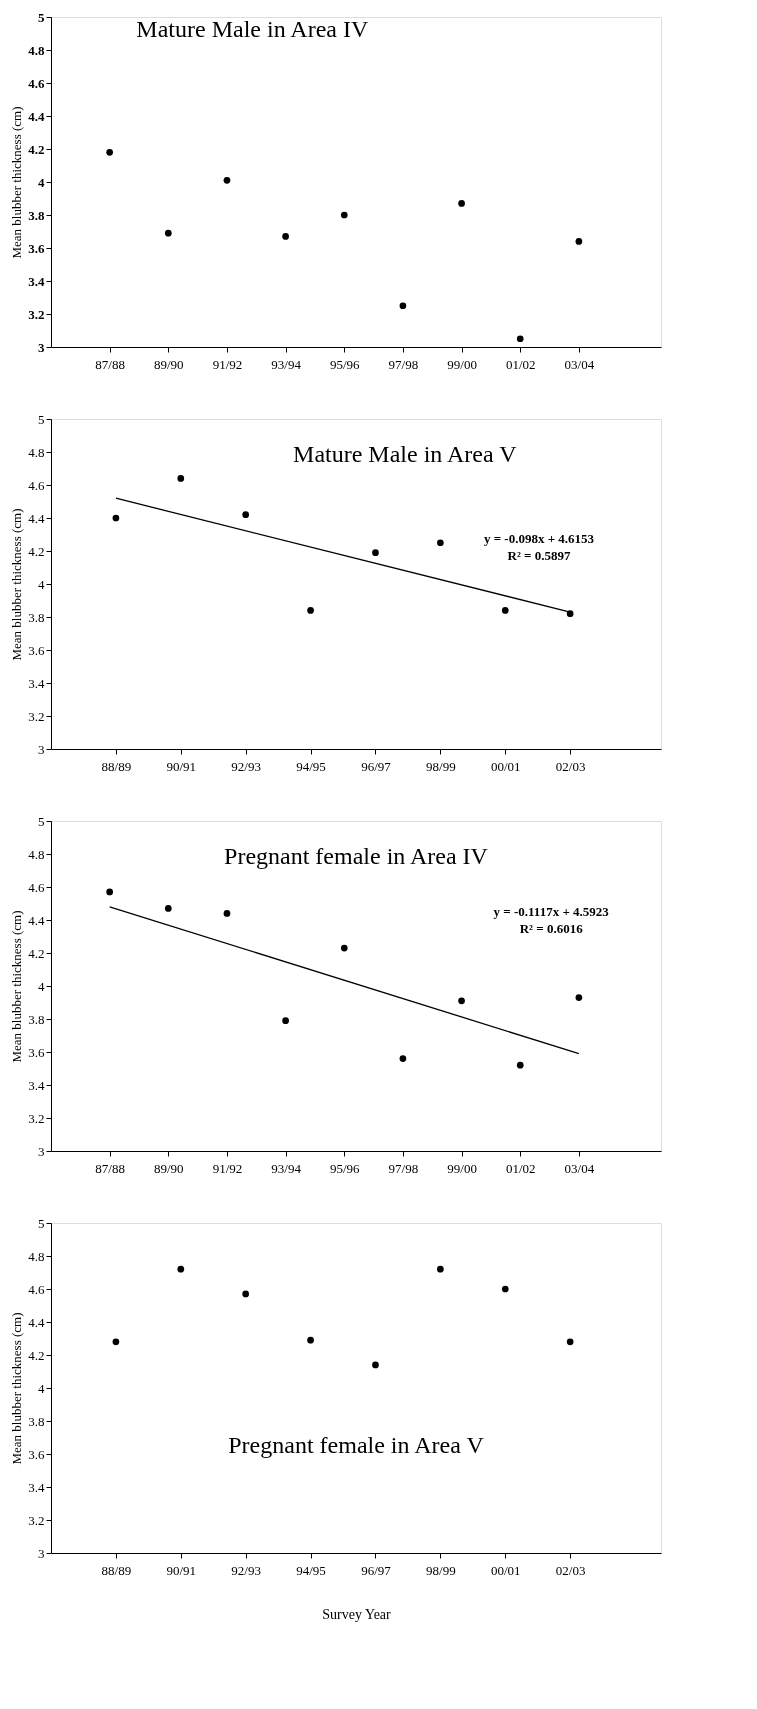 The height and width of the screenshot is (1709, 757). What do you see at coordinates (356, 856) in the screenshot?
I see `text: Pregnant female in Area IV` at bounding box center [356, 856].